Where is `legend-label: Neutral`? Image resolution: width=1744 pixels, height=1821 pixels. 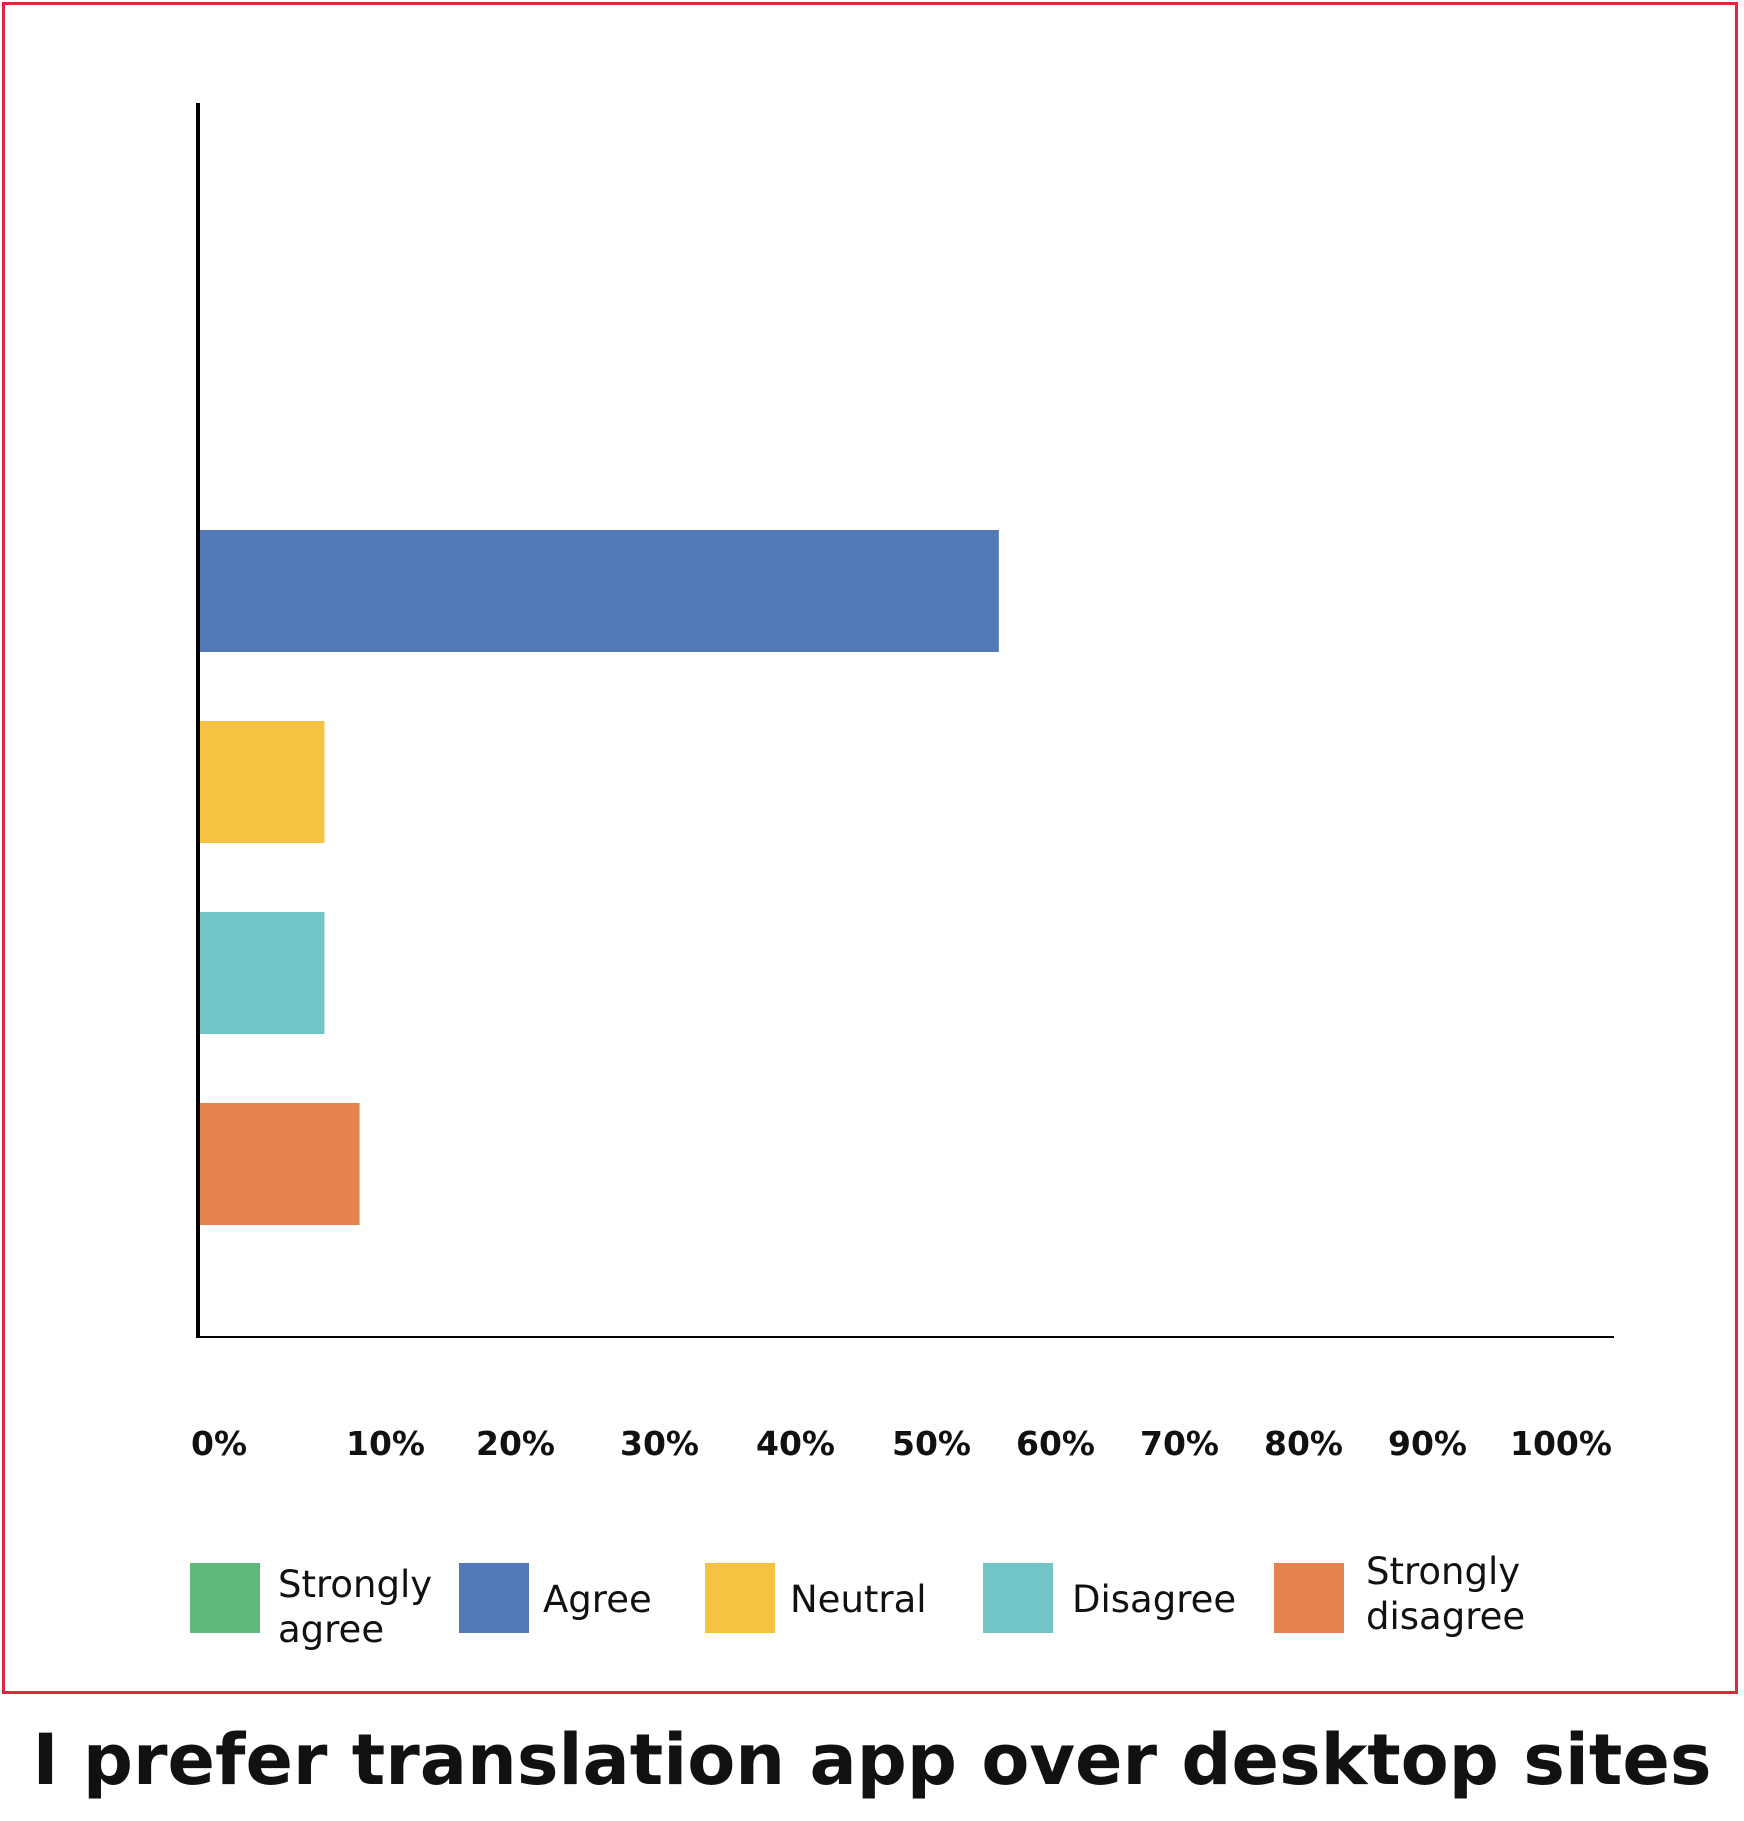 legend-label: Neutral is located at coordinates (858, 1599).